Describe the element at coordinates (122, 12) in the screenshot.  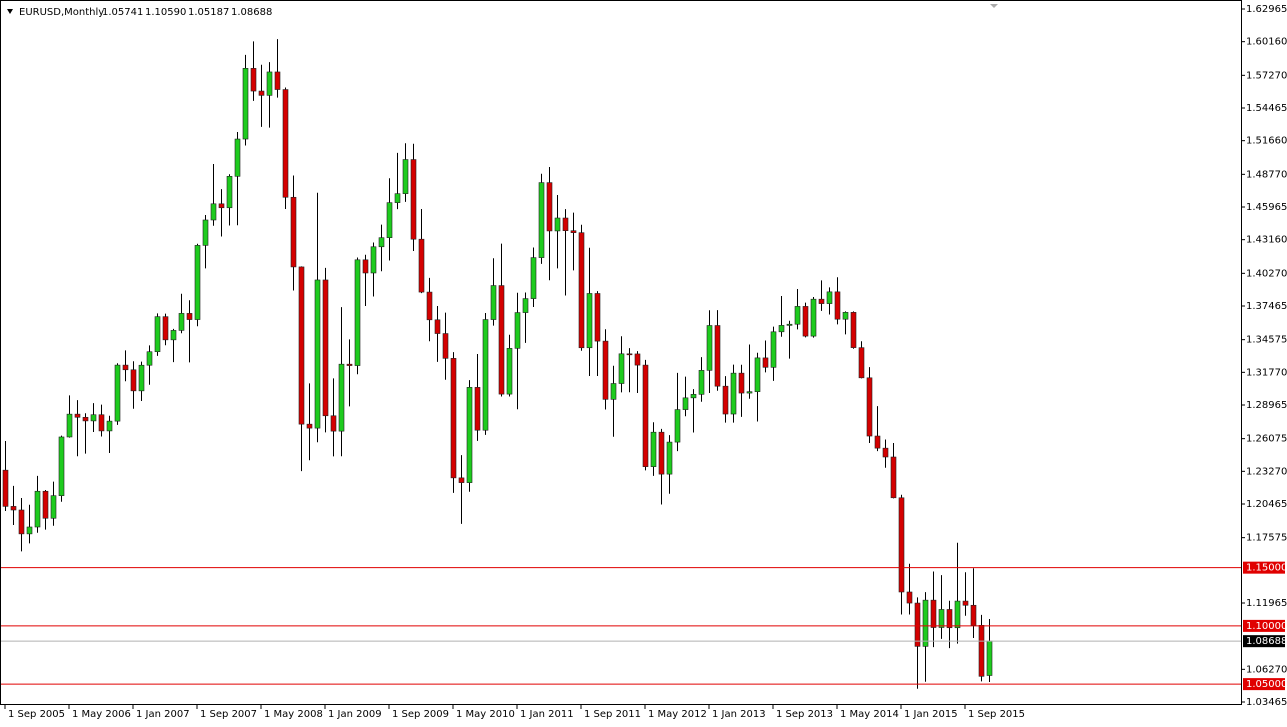
I see `ohlc-open: 1.05741` at that location.